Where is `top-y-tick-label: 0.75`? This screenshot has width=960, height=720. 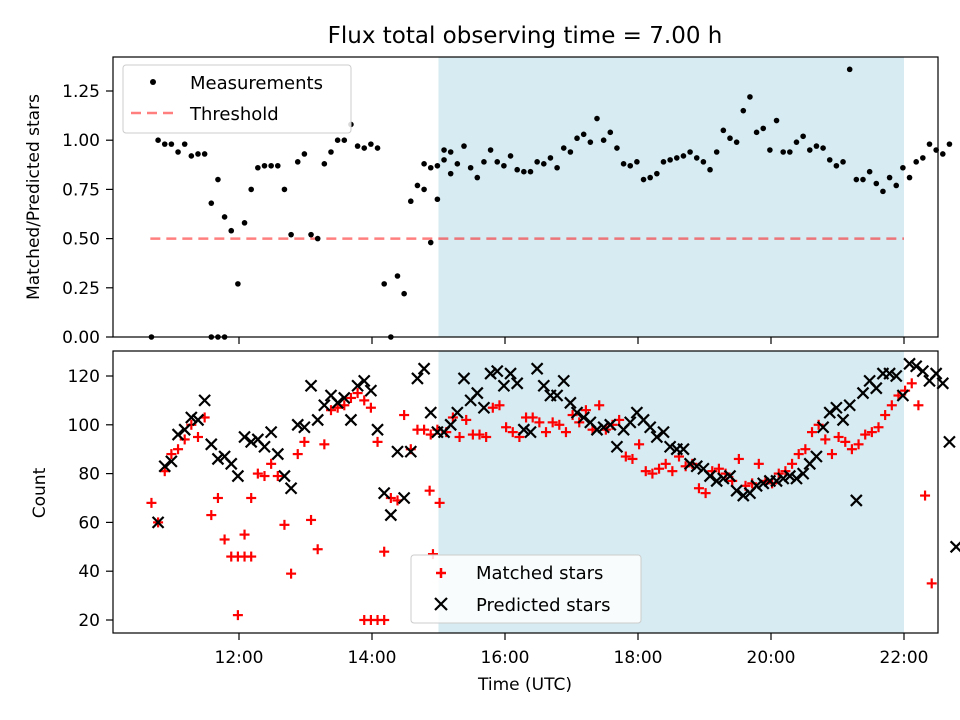 top-y-tick-label: 0.75 is located at coordinates (81, 190).